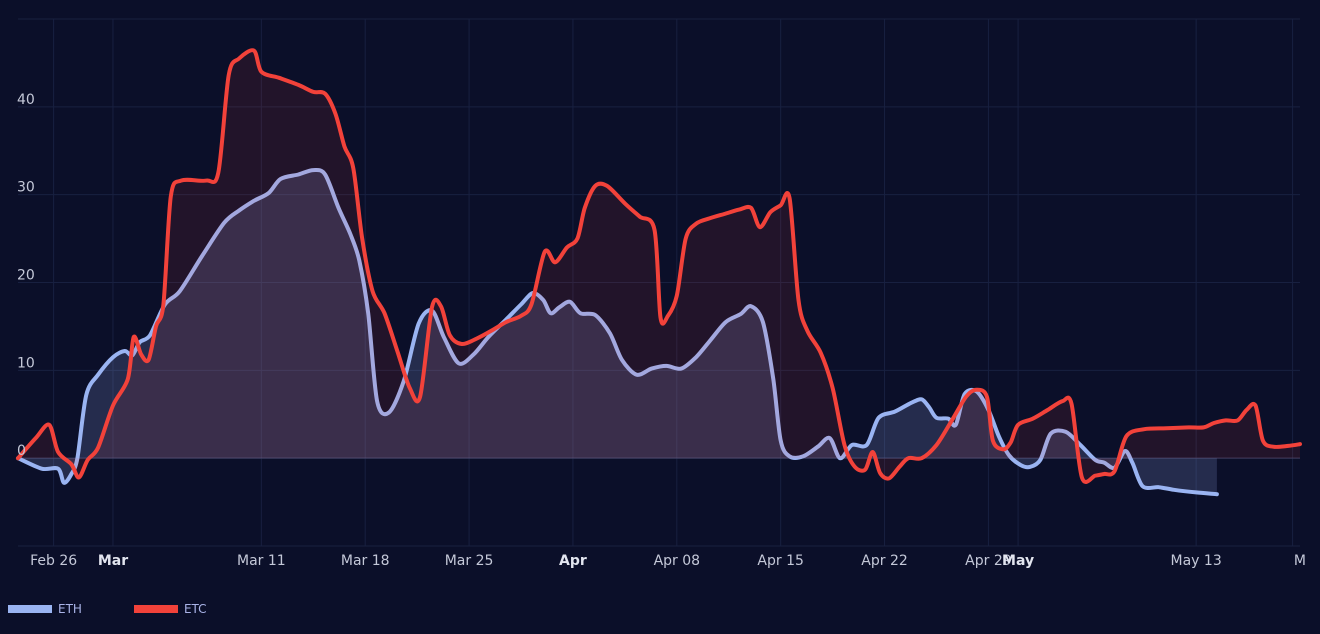 The image size is (1320, 634). Describe the element at coordinates (1018, 561) in the screenshot. I see `x-tick-label: May` at that location.